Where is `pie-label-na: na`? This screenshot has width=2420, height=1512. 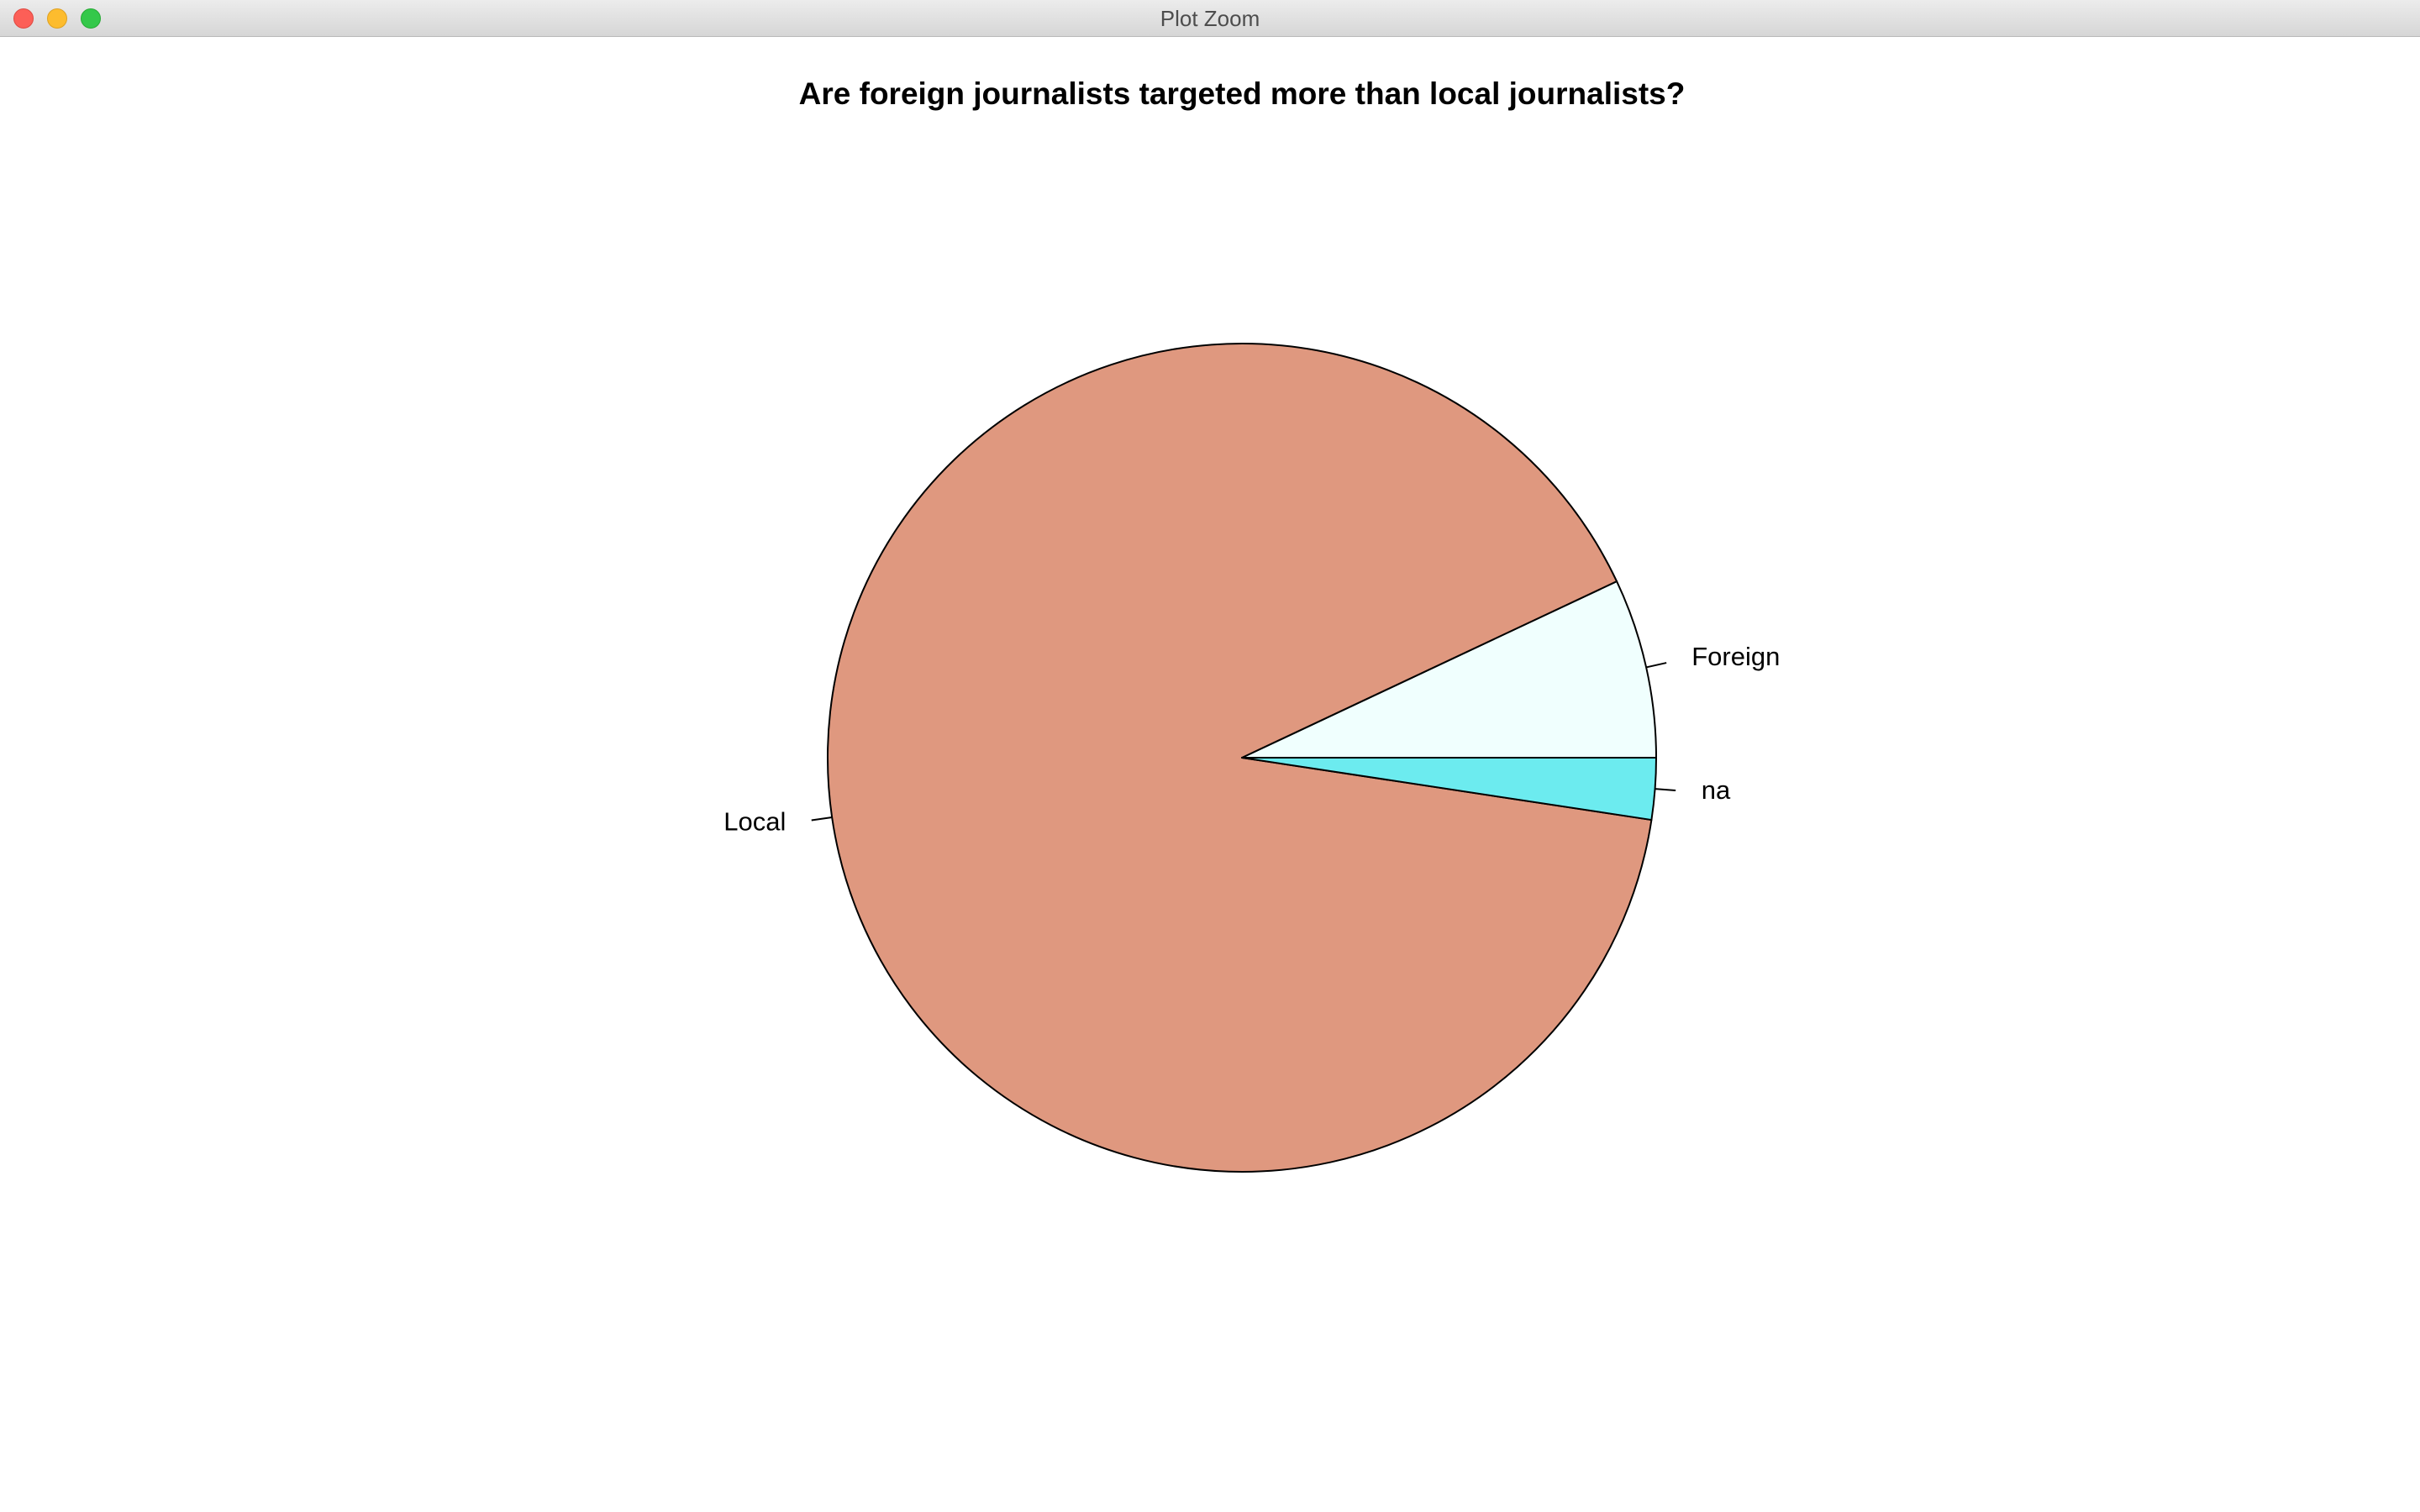
pie-label-na: na is located at coordinates (1716, 790).